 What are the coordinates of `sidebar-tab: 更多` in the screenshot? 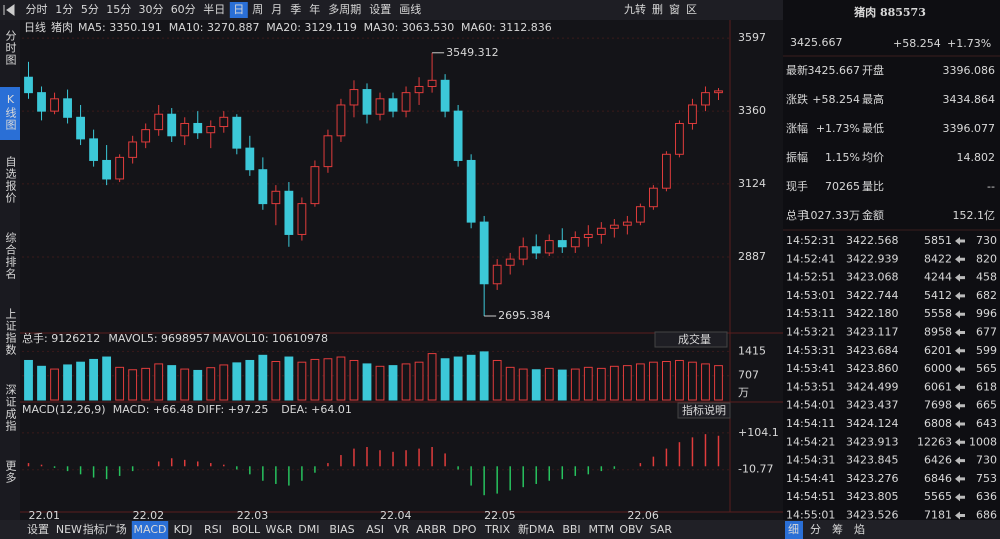 It's located at (10, 472).